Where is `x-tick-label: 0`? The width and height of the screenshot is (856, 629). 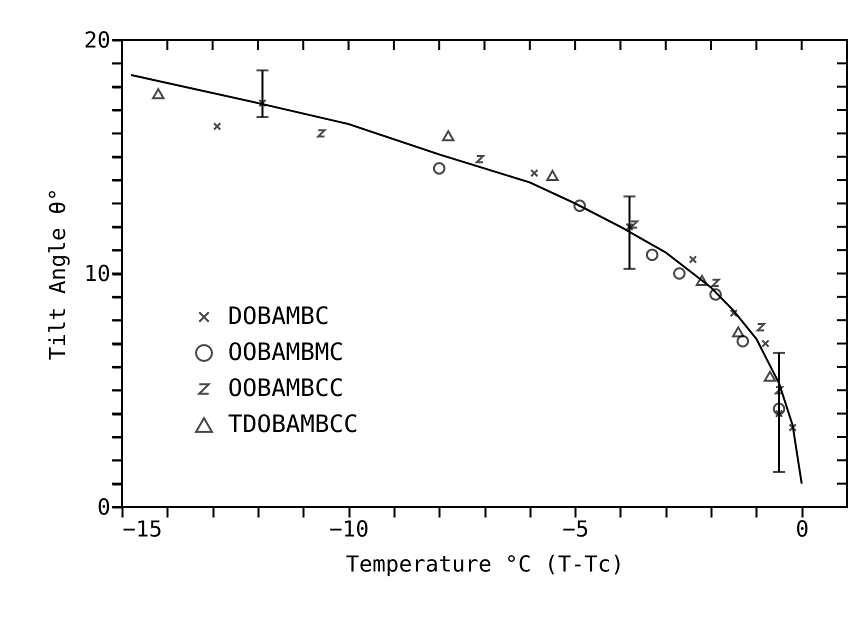
x-tick-label: 0 is located at coordinates (802, 530).